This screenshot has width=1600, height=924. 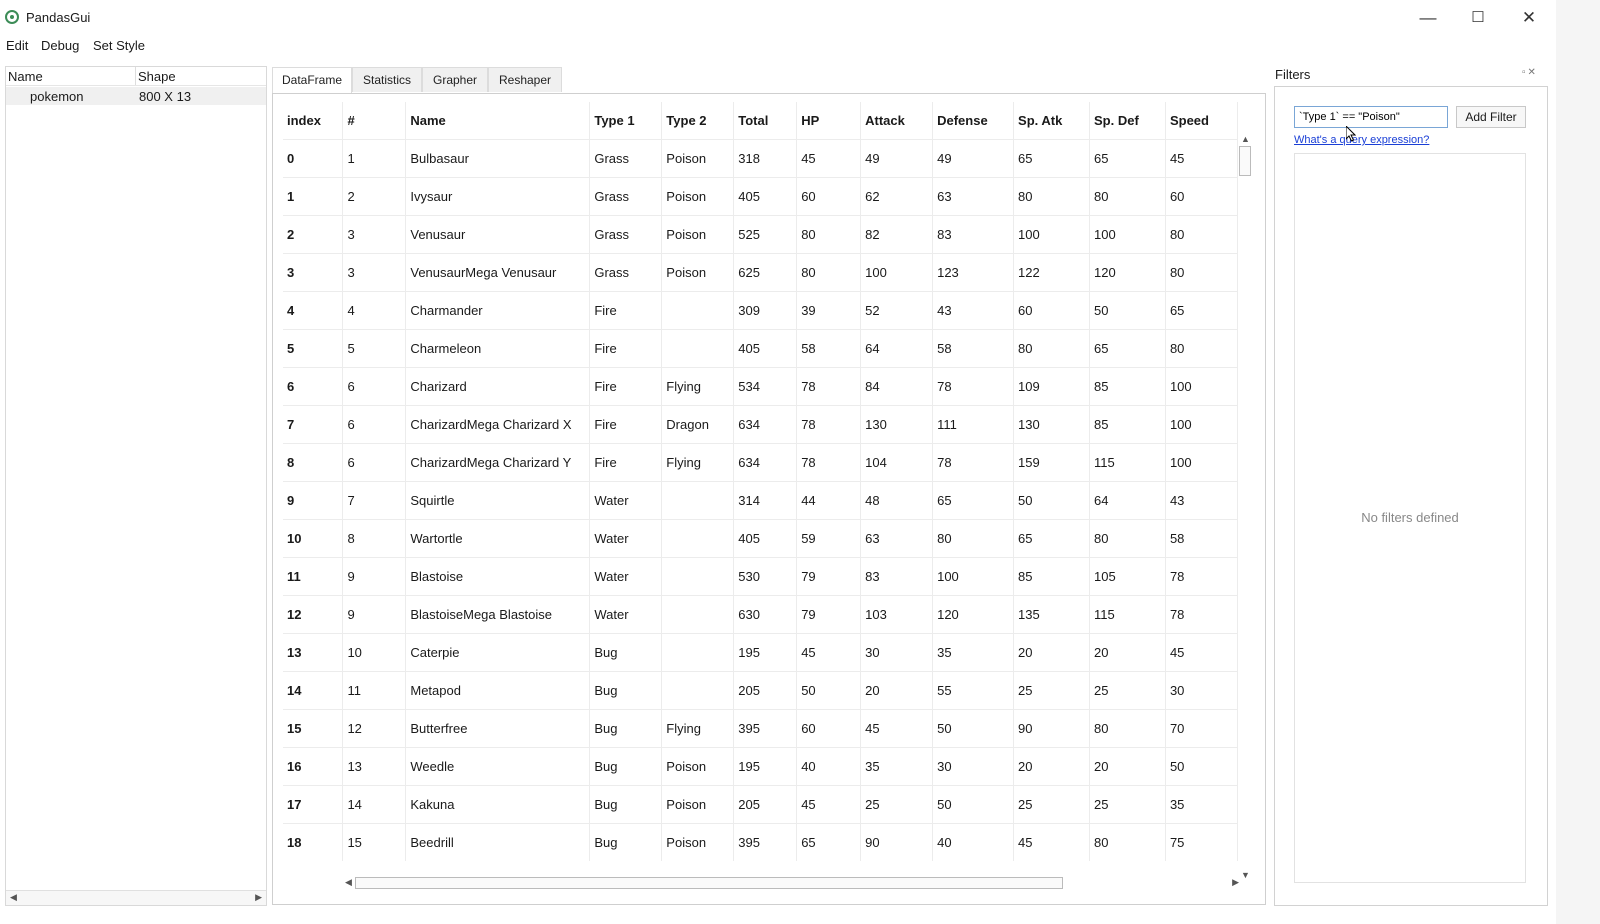 I want to click on horizontal-scrollbar: ◀ ▶, so click(x=792, y=883).